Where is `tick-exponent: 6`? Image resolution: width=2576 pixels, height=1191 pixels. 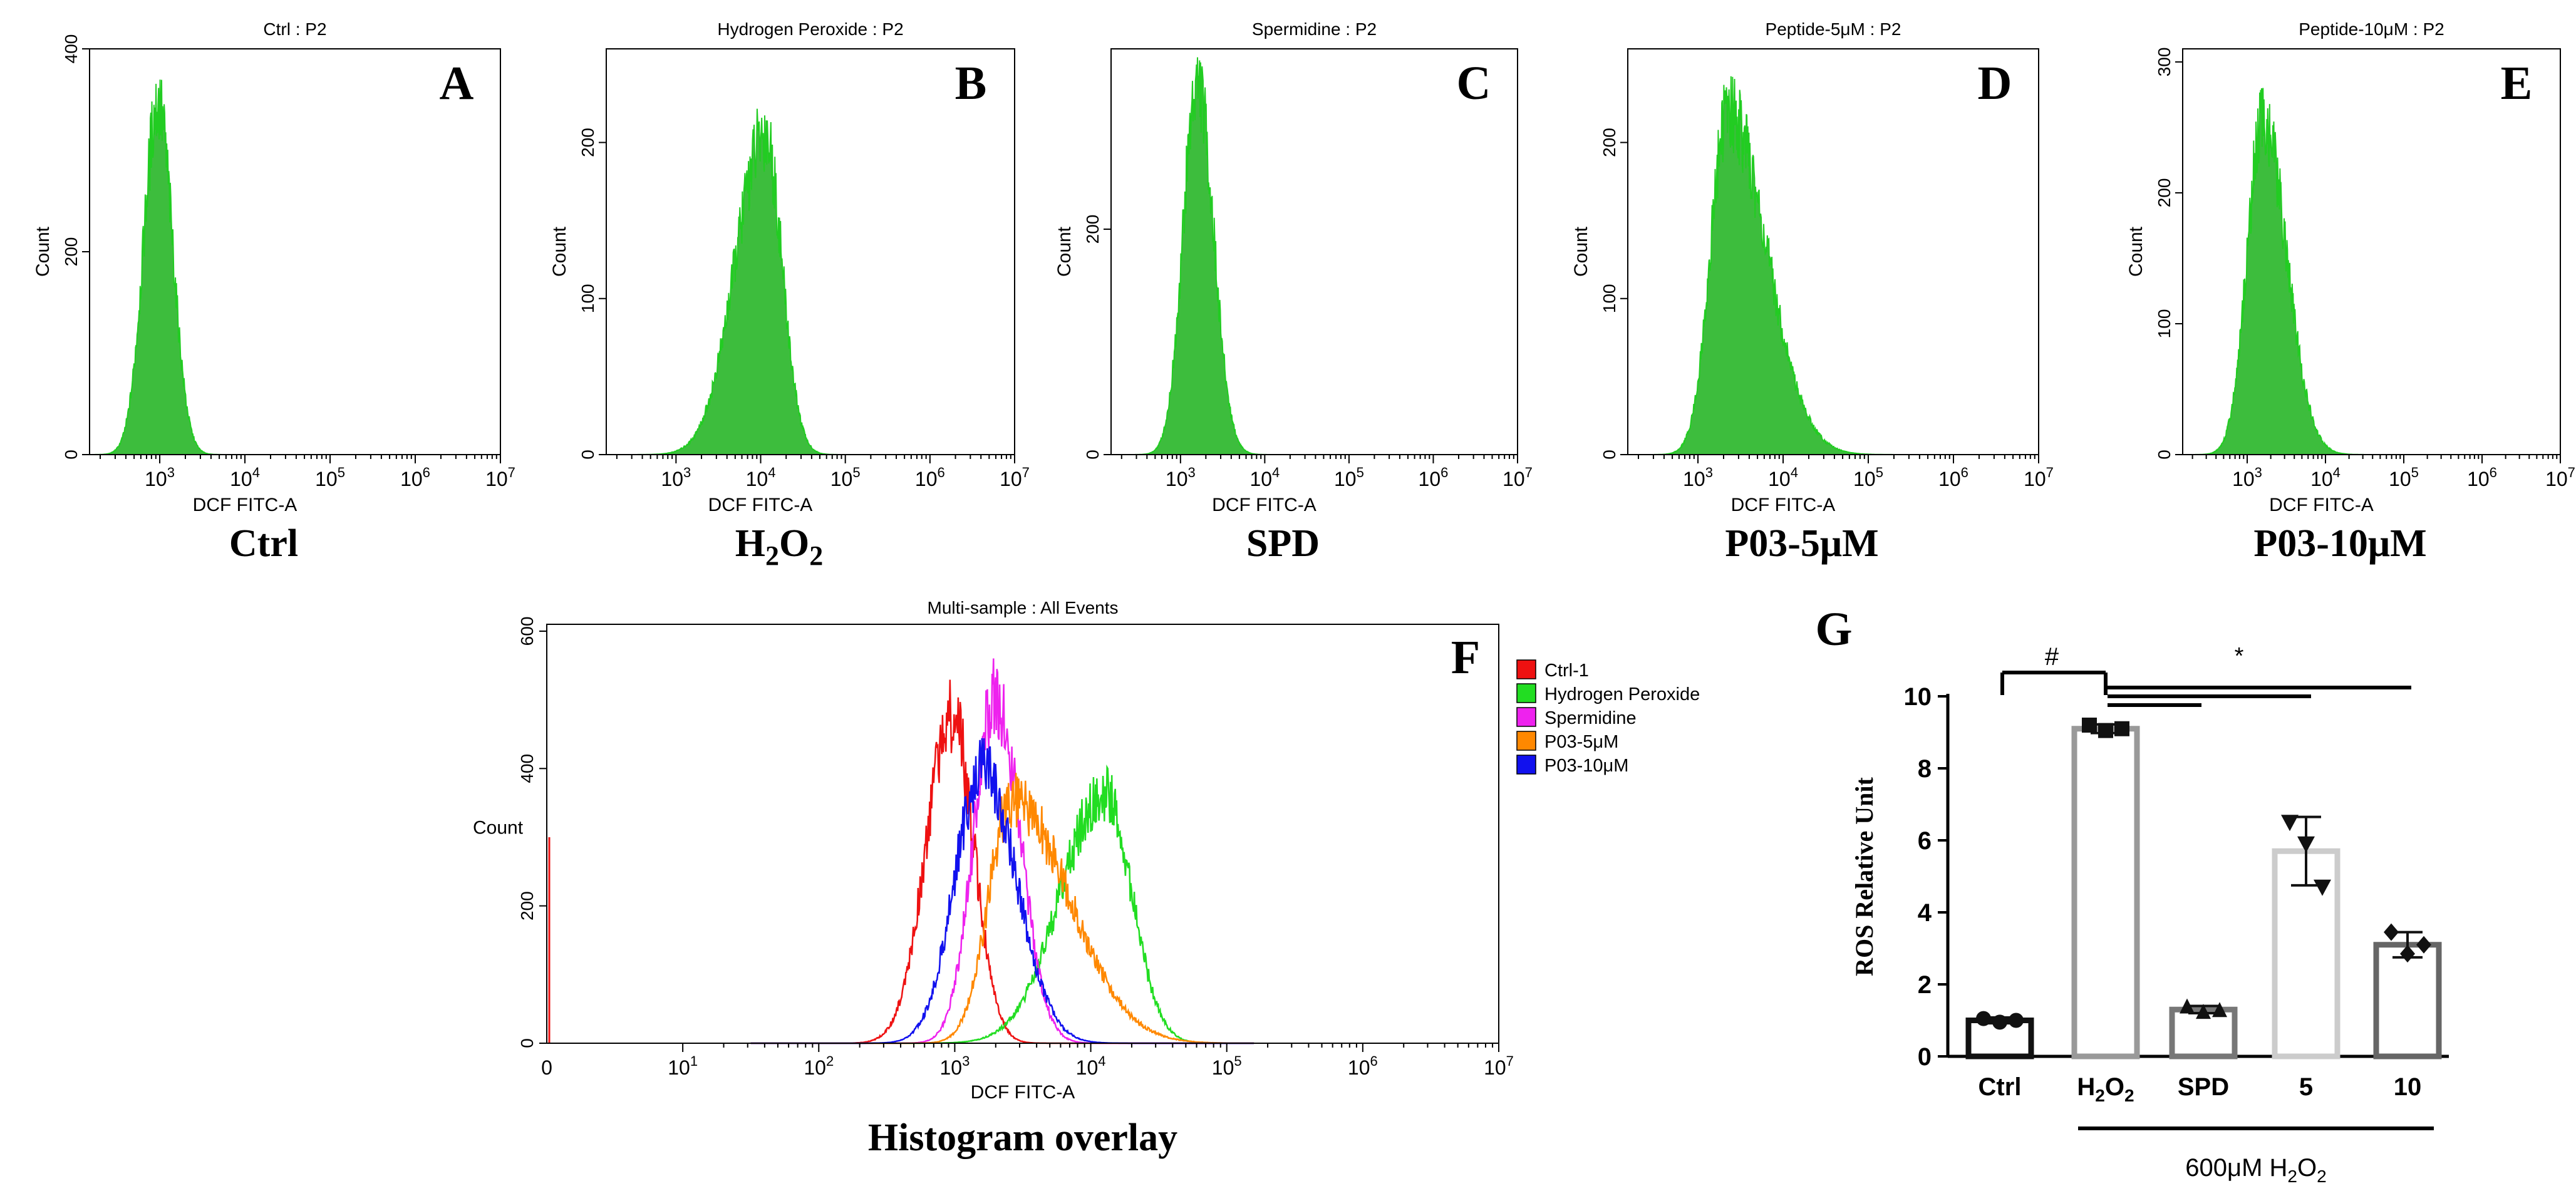
tick-exponent: 6 is located at coordinates (1444, 472).